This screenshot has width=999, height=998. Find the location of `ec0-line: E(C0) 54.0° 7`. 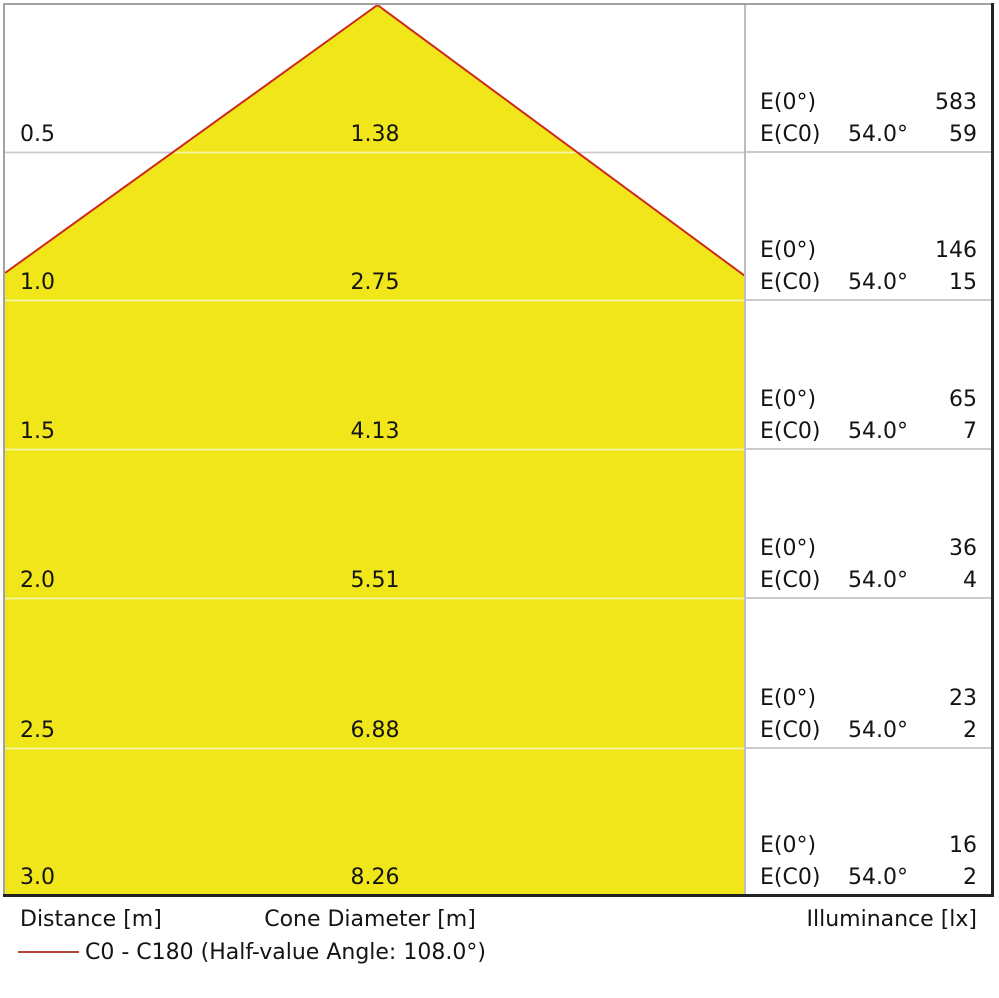

ec0-line: E(C0) 54.0° 7 is located at coordinates (869, 432).